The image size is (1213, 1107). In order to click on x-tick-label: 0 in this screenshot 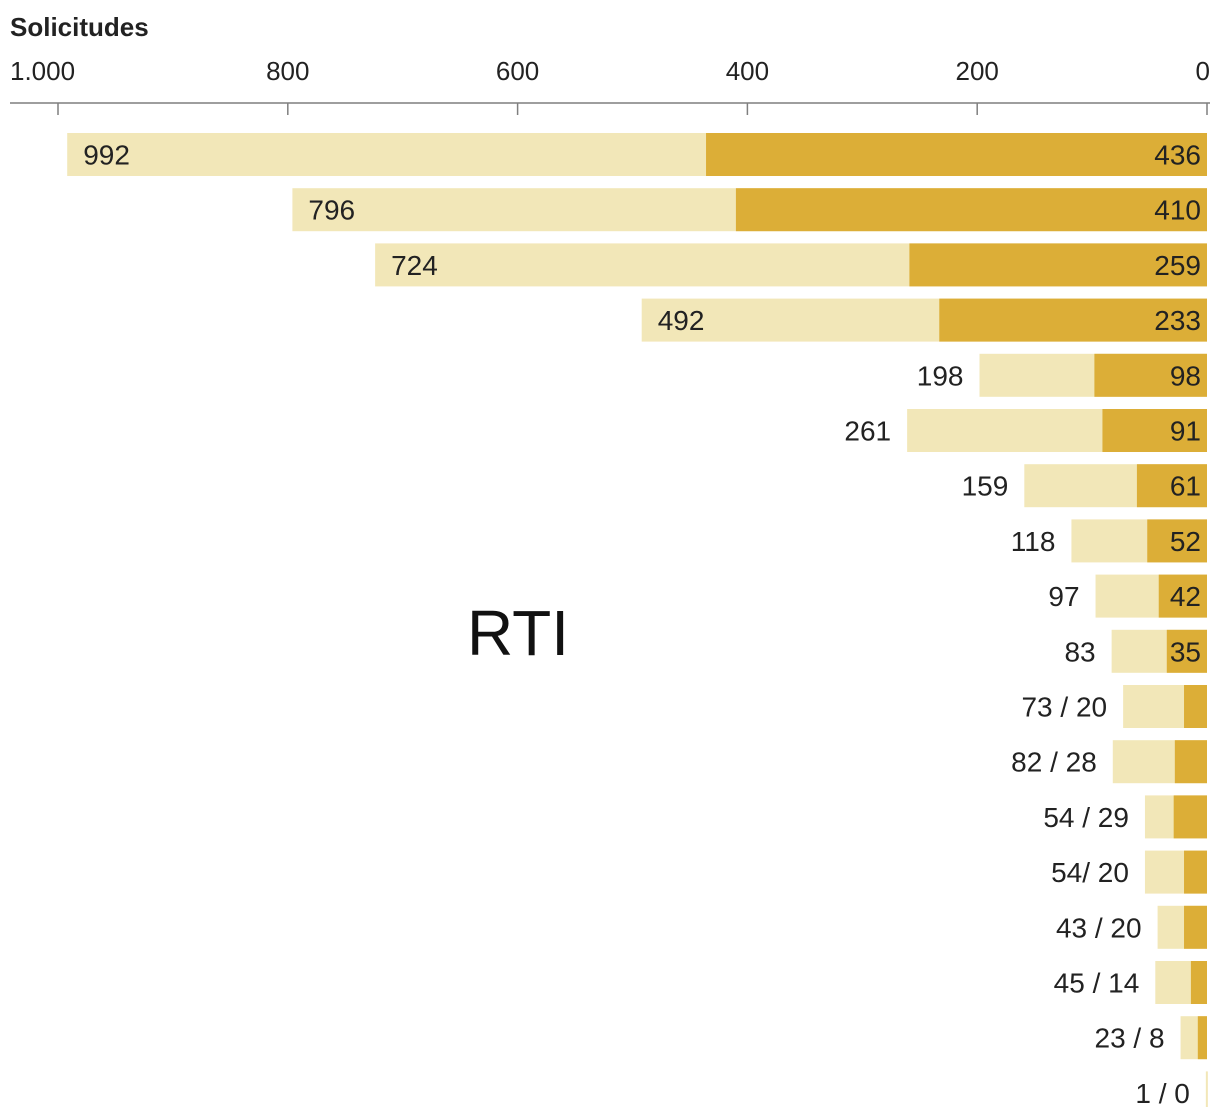, I will do `click(1203, 71)`.